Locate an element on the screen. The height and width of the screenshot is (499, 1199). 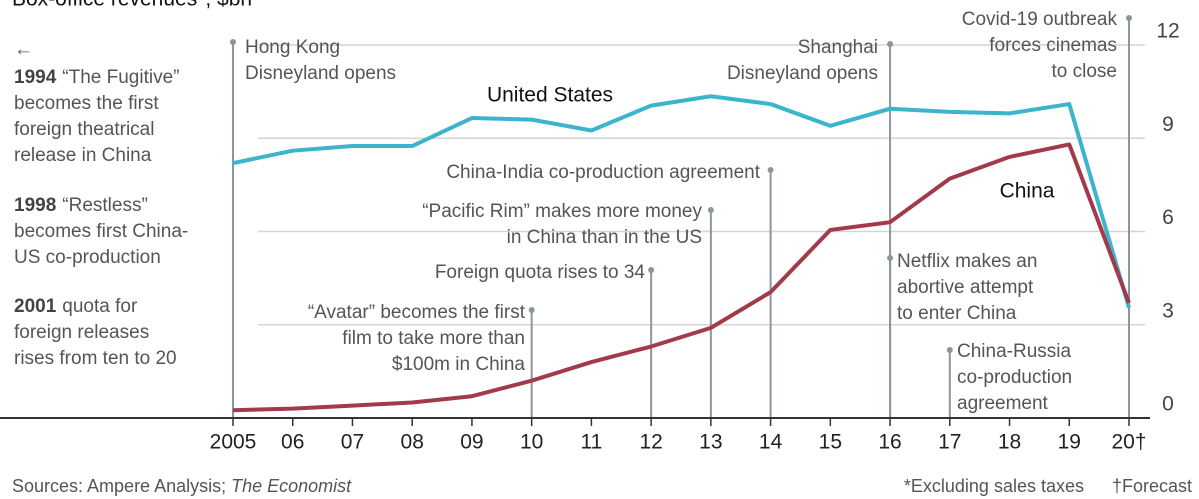
x-tick-label: 11 is located at coordinates (591, 442).